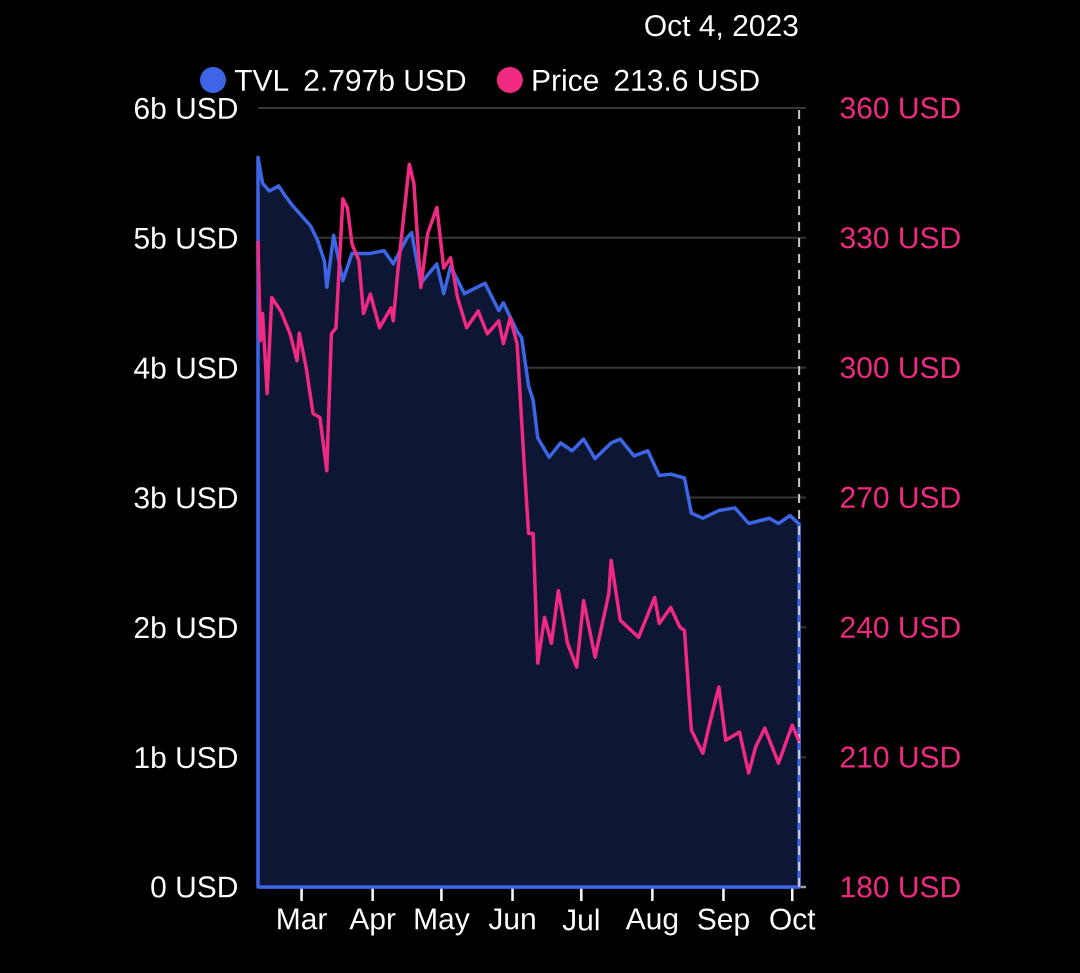  Describe the element at coordinates (580, 919) in the screenshot. I see `x-tick-label: Jul` at that location.